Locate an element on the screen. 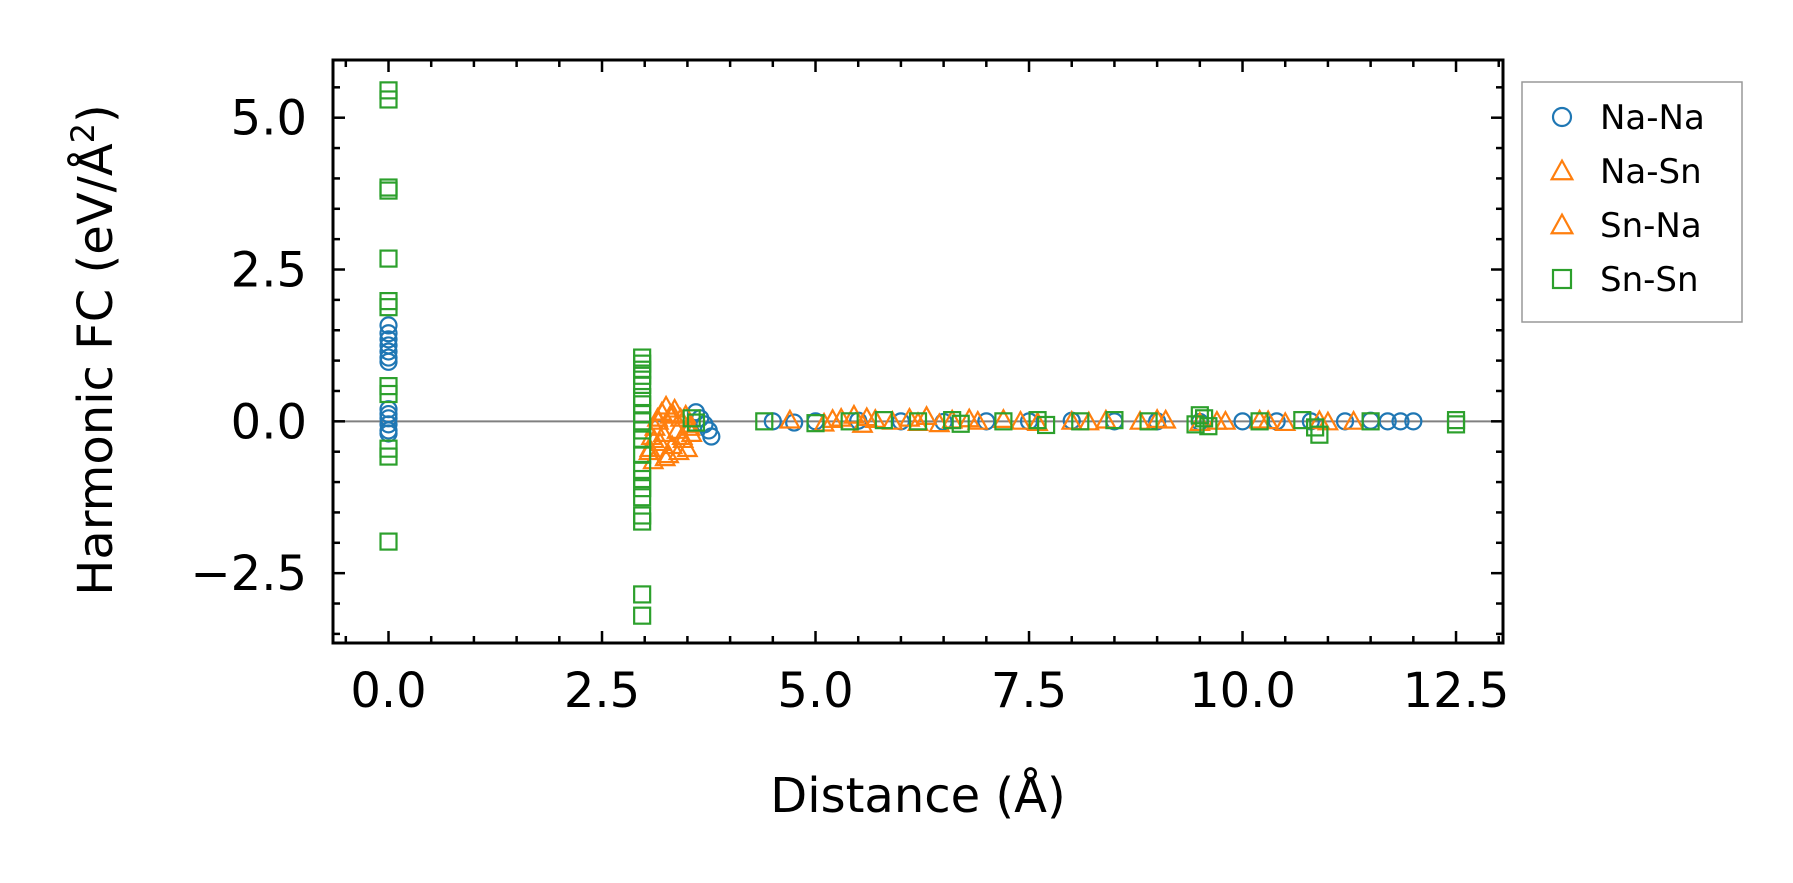 This screenshot has height=883, width=1793. legend-frame is located at coordinates (1632, 202).